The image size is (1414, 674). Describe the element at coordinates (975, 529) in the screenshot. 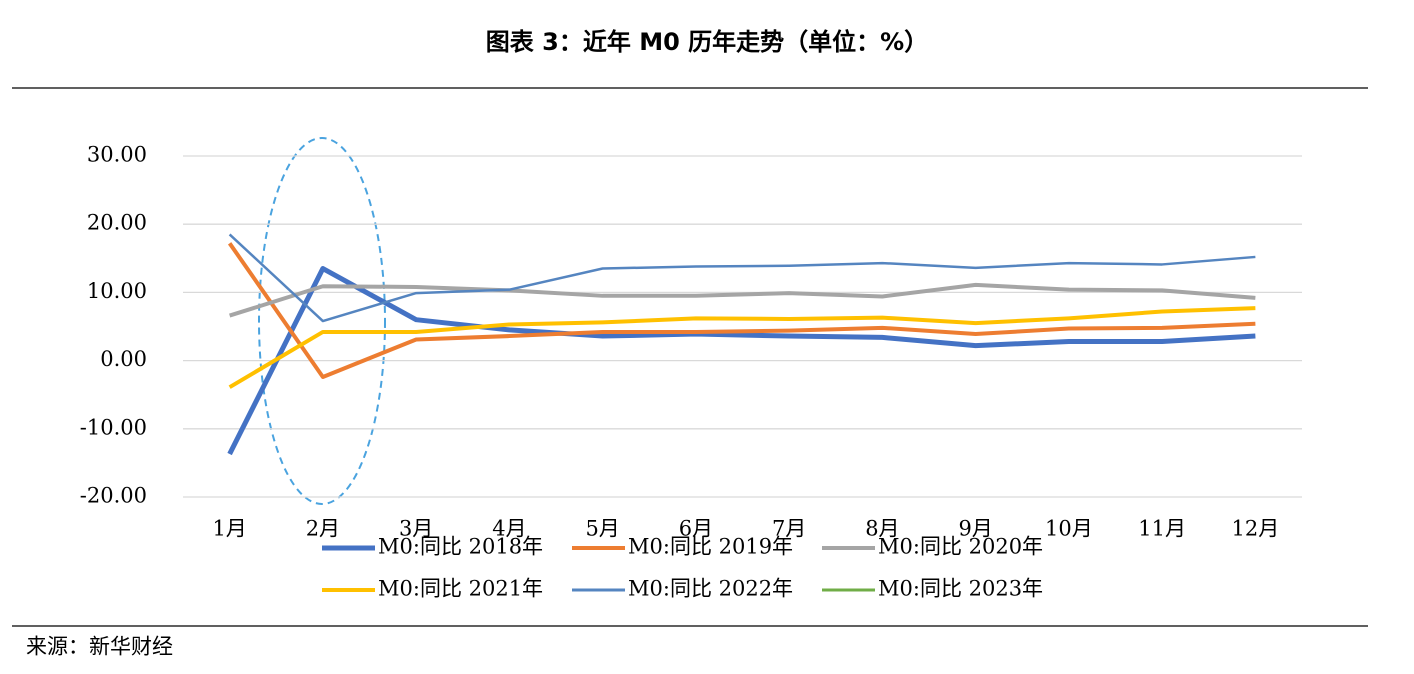

I see `x-tick-label: 9月` at that location.